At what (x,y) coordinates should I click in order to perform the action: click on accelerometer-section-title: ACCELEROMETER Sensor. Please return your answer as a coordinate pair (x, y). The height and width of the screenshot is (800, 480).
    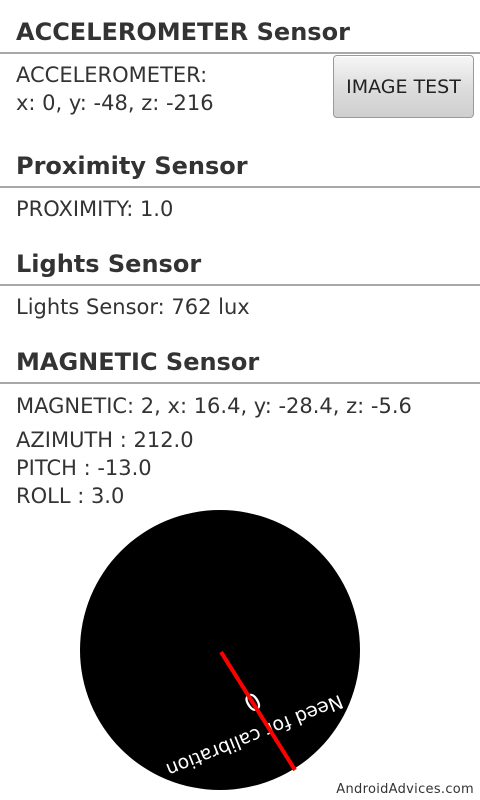
    Looking at the image, I should click on (183, 32).